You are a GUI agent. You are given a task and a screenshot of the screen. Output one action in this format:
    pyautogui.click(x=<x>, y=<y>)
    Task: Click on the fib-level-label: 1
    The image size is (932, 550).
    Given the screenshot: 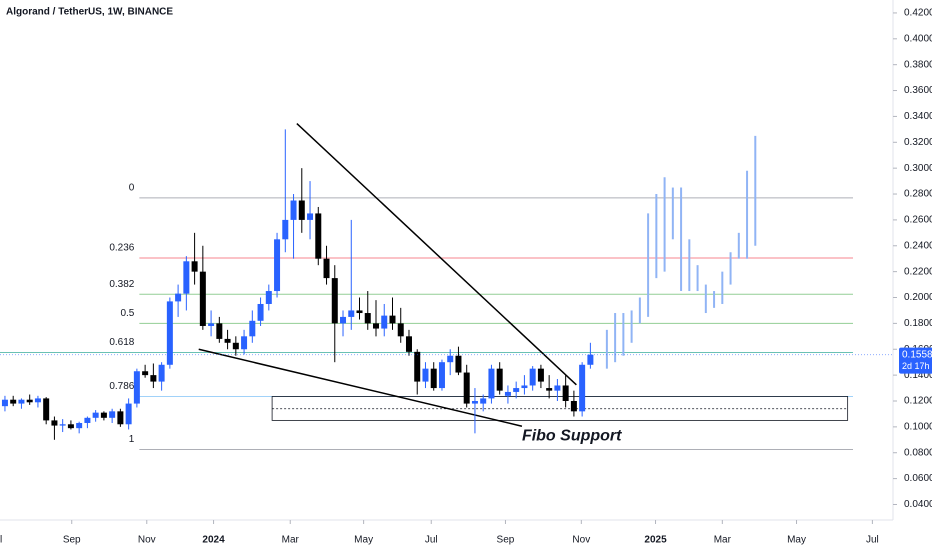 What is the action you would take?
    pyautogui.click(x=132, y=439)
    